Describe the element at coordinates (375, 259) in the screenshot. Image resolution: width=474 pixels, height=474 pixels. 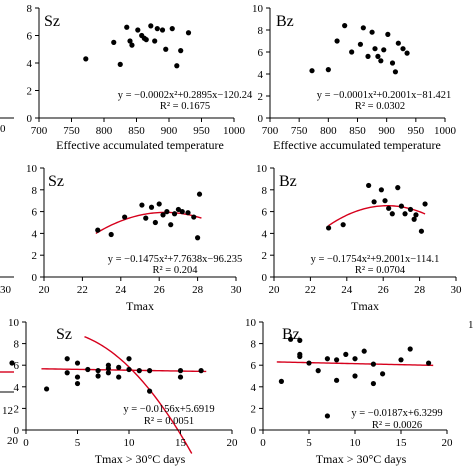
I see `fit-equation: y = −0.1754x²+9.2001x−114.1` at that location.